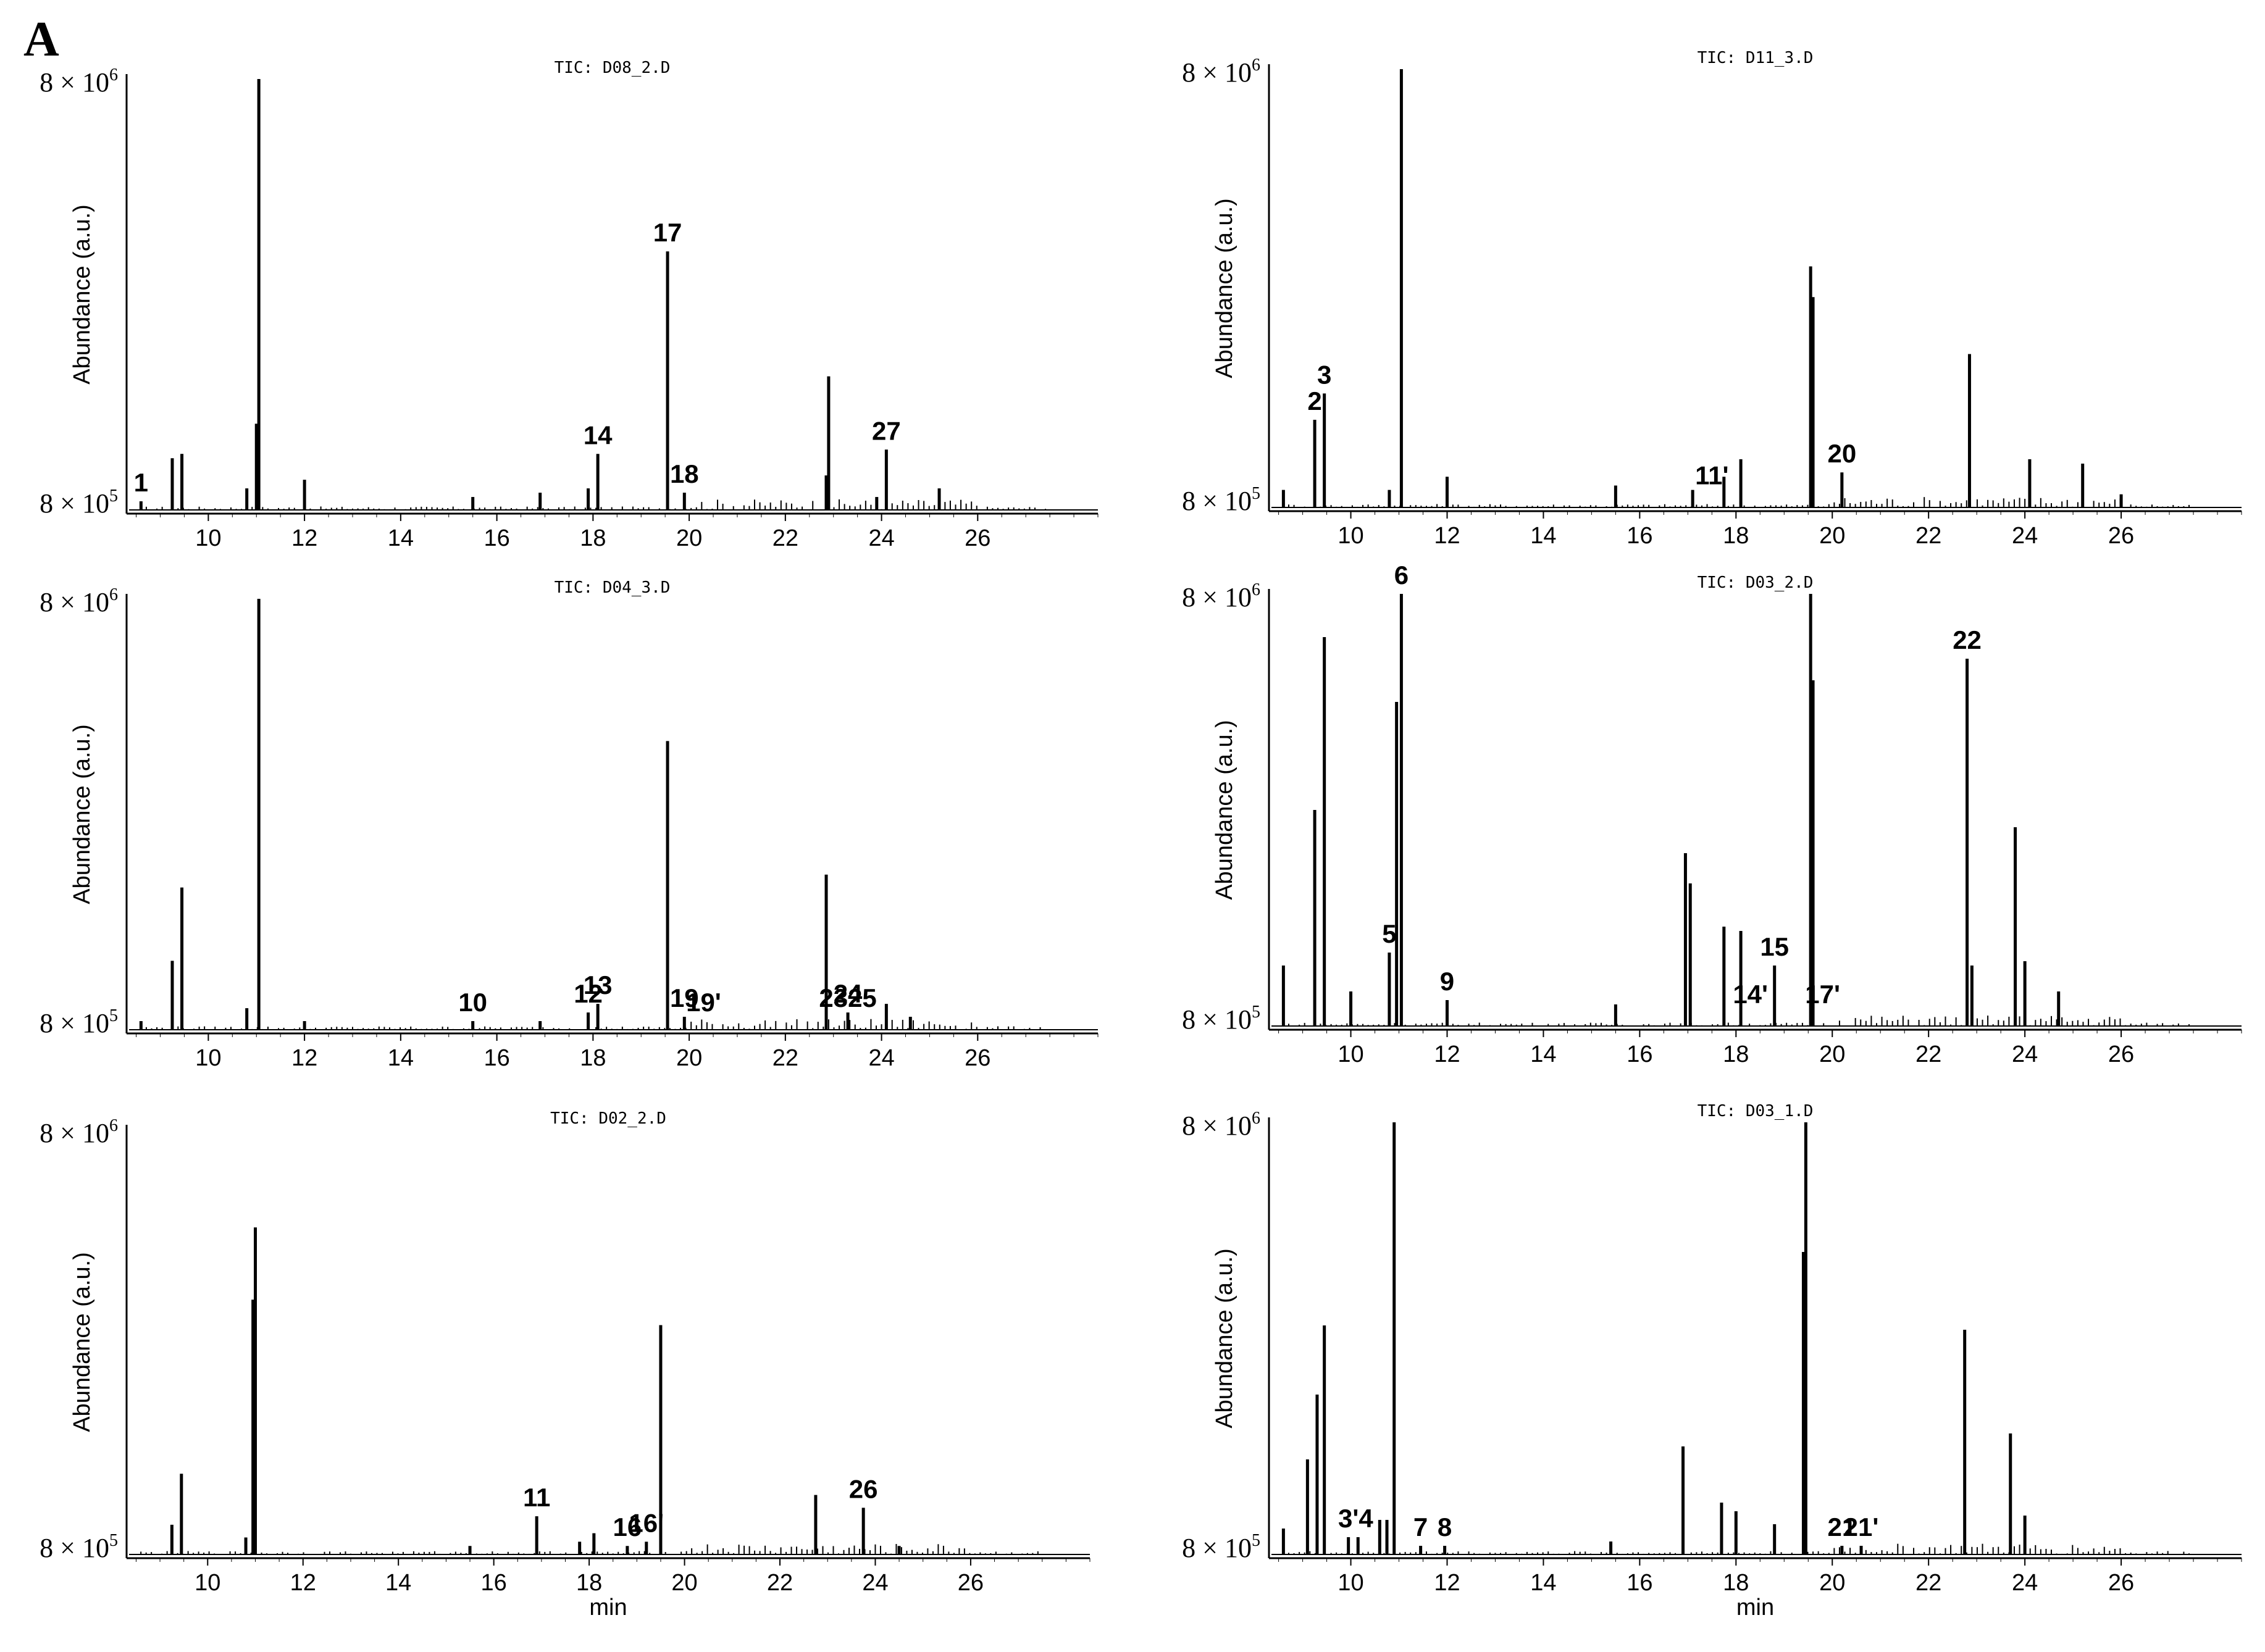  Describe the element at coordinates (1756, 58) in the screenshot. I see `trace-title: TIC: D11_3.D` at that location.